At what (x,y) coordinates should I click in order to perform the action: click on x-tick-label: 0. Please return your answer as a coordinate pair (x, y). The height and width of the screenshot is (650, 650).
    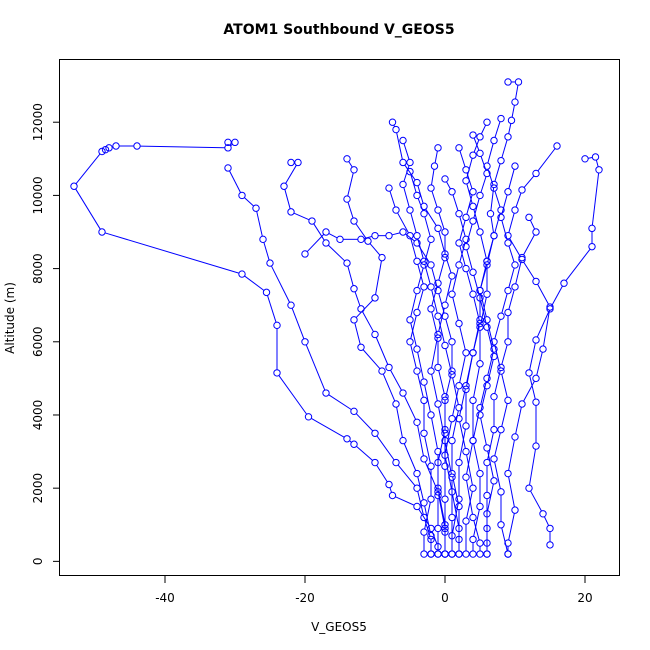
    Looking at the image, I should click on (445, 598).